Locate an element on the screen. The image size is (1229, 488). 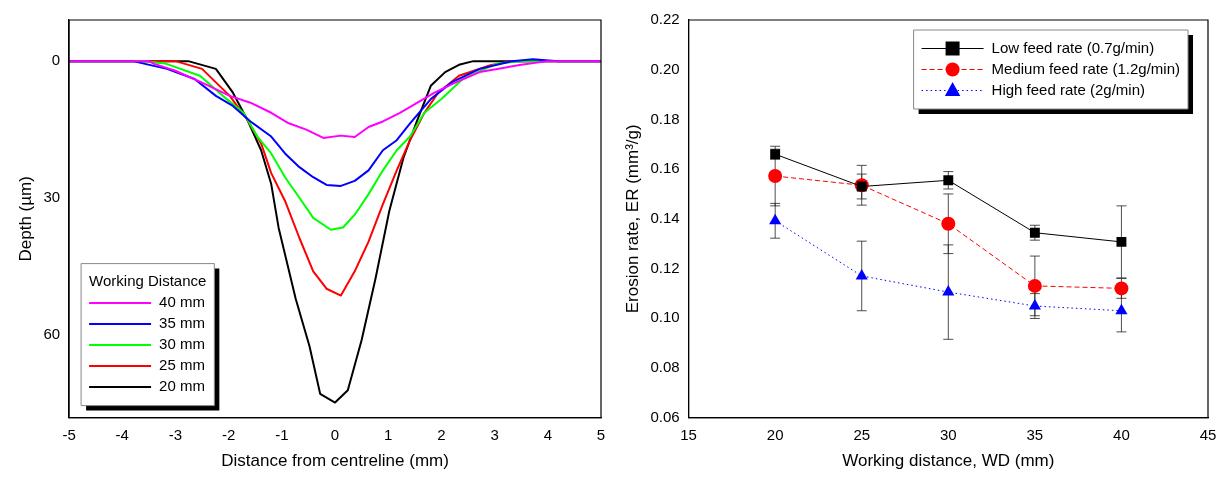
legend-label: 30 mm is located at coordinates (182, 344).